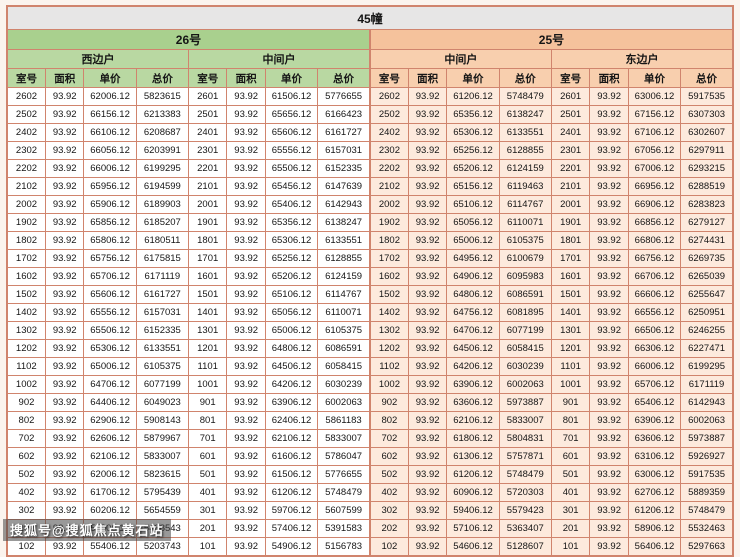  I want to click on total-price-cell: 6307303, so click(707, 114).